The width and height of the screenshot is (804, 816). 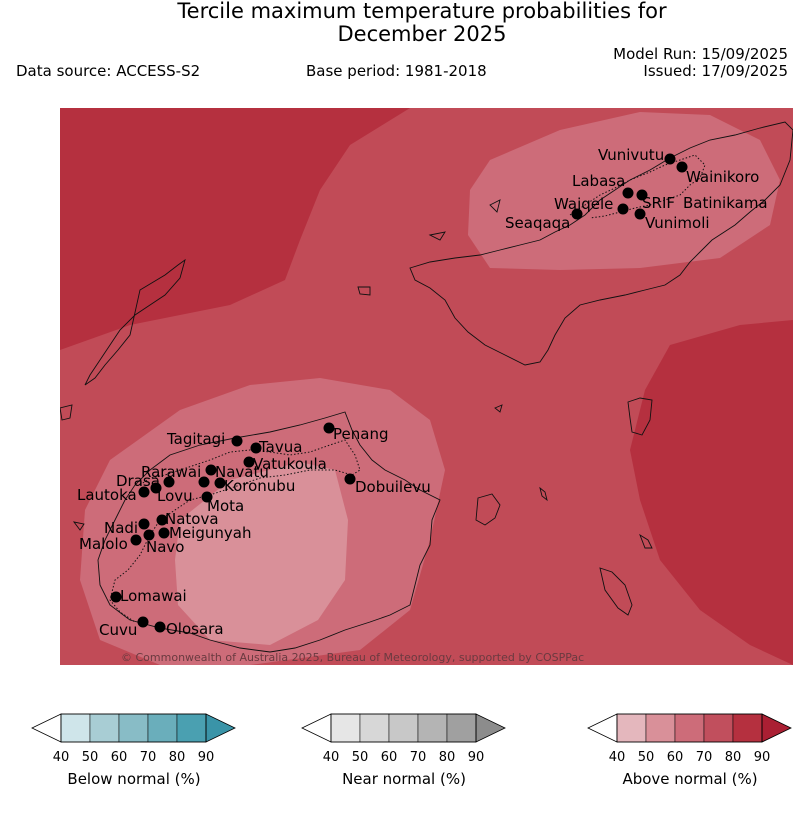 What do you see at coordinates (711, 492) in the screenshot?
I see `shade-80-90-east` at bounding box center [711, 492].